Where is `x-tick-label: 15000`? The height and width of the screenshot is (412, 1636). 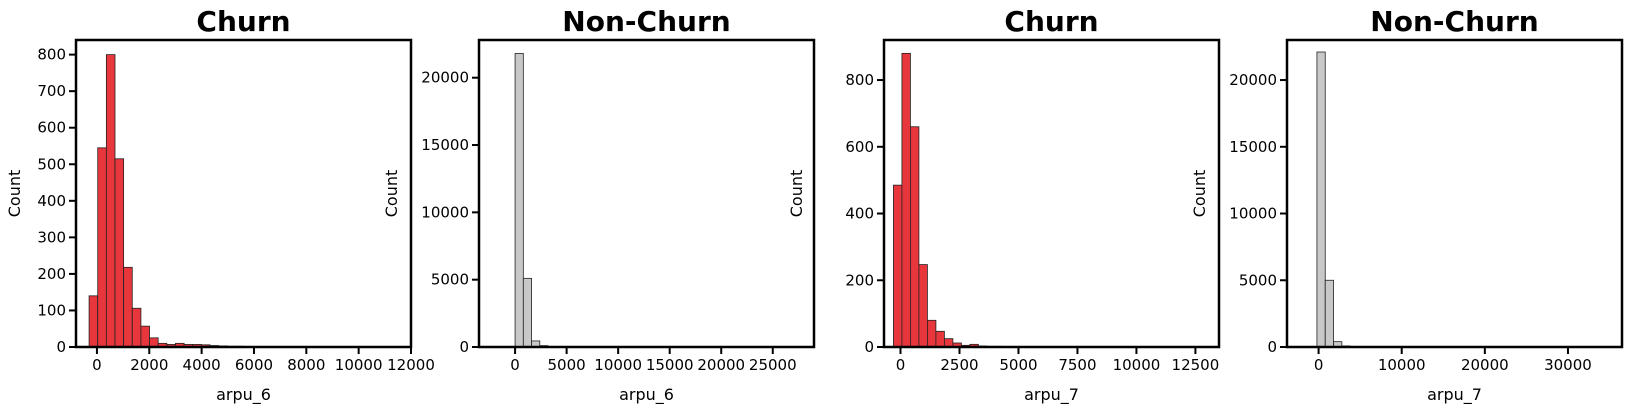 x-tick-label: 15000 is located at coordinates (670, 365).